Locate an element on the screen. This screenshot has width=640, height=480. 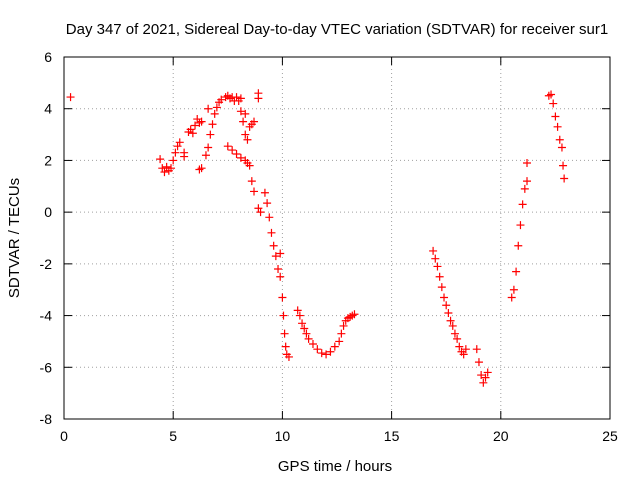
y-tick-label: -6 is located at coordinates (46, 367).